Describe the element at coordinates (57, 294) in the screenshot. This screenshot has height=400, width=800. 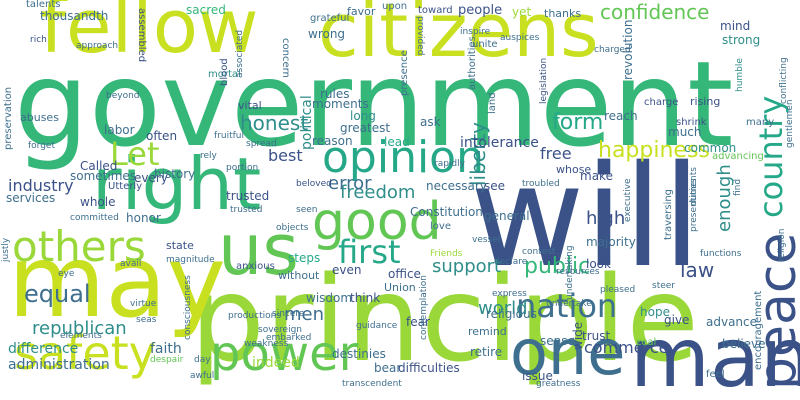
I see `word: equal` at that location.